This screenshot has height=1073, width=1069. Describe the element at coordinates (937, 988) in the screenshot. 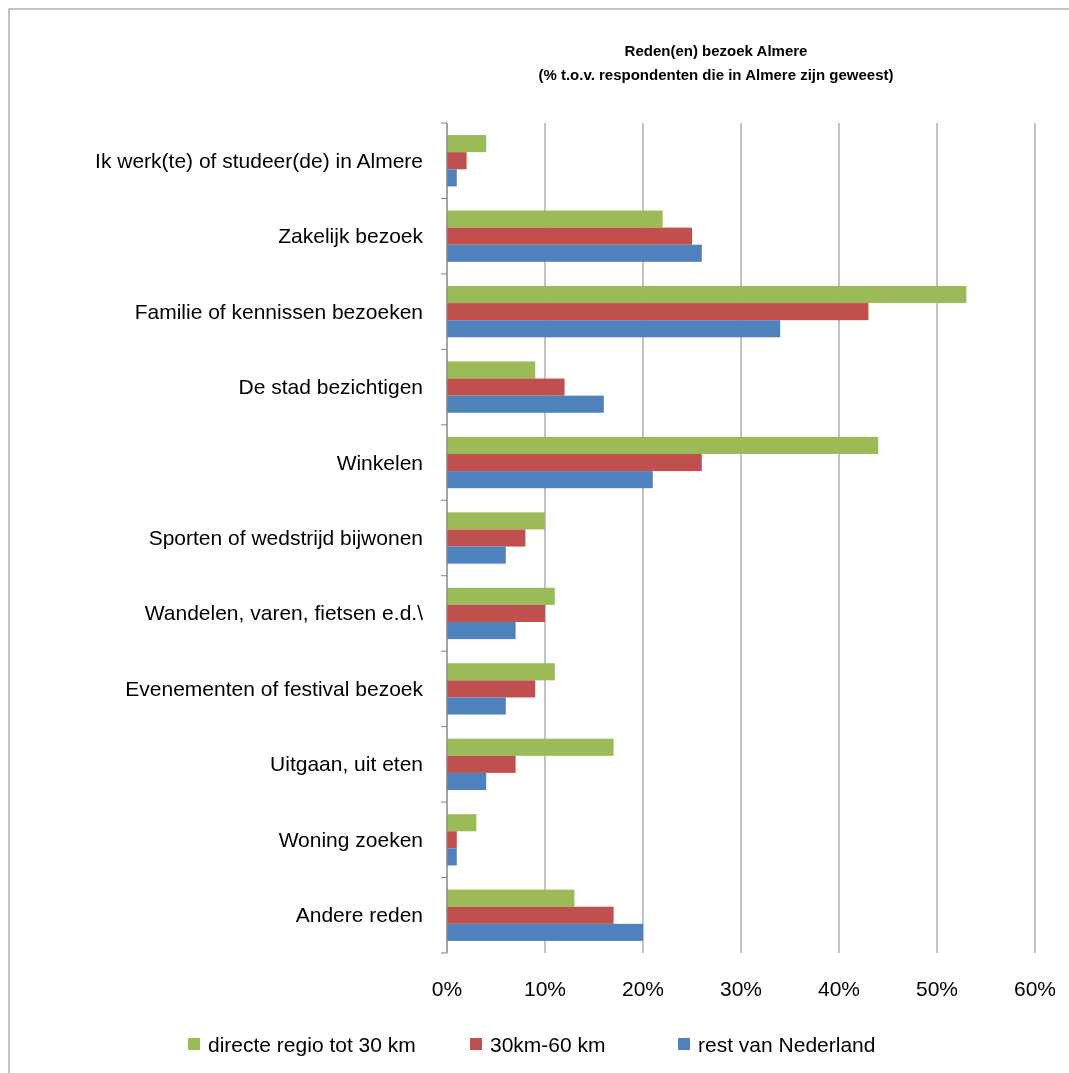

I see `x-tick-label: 50%` at that location.